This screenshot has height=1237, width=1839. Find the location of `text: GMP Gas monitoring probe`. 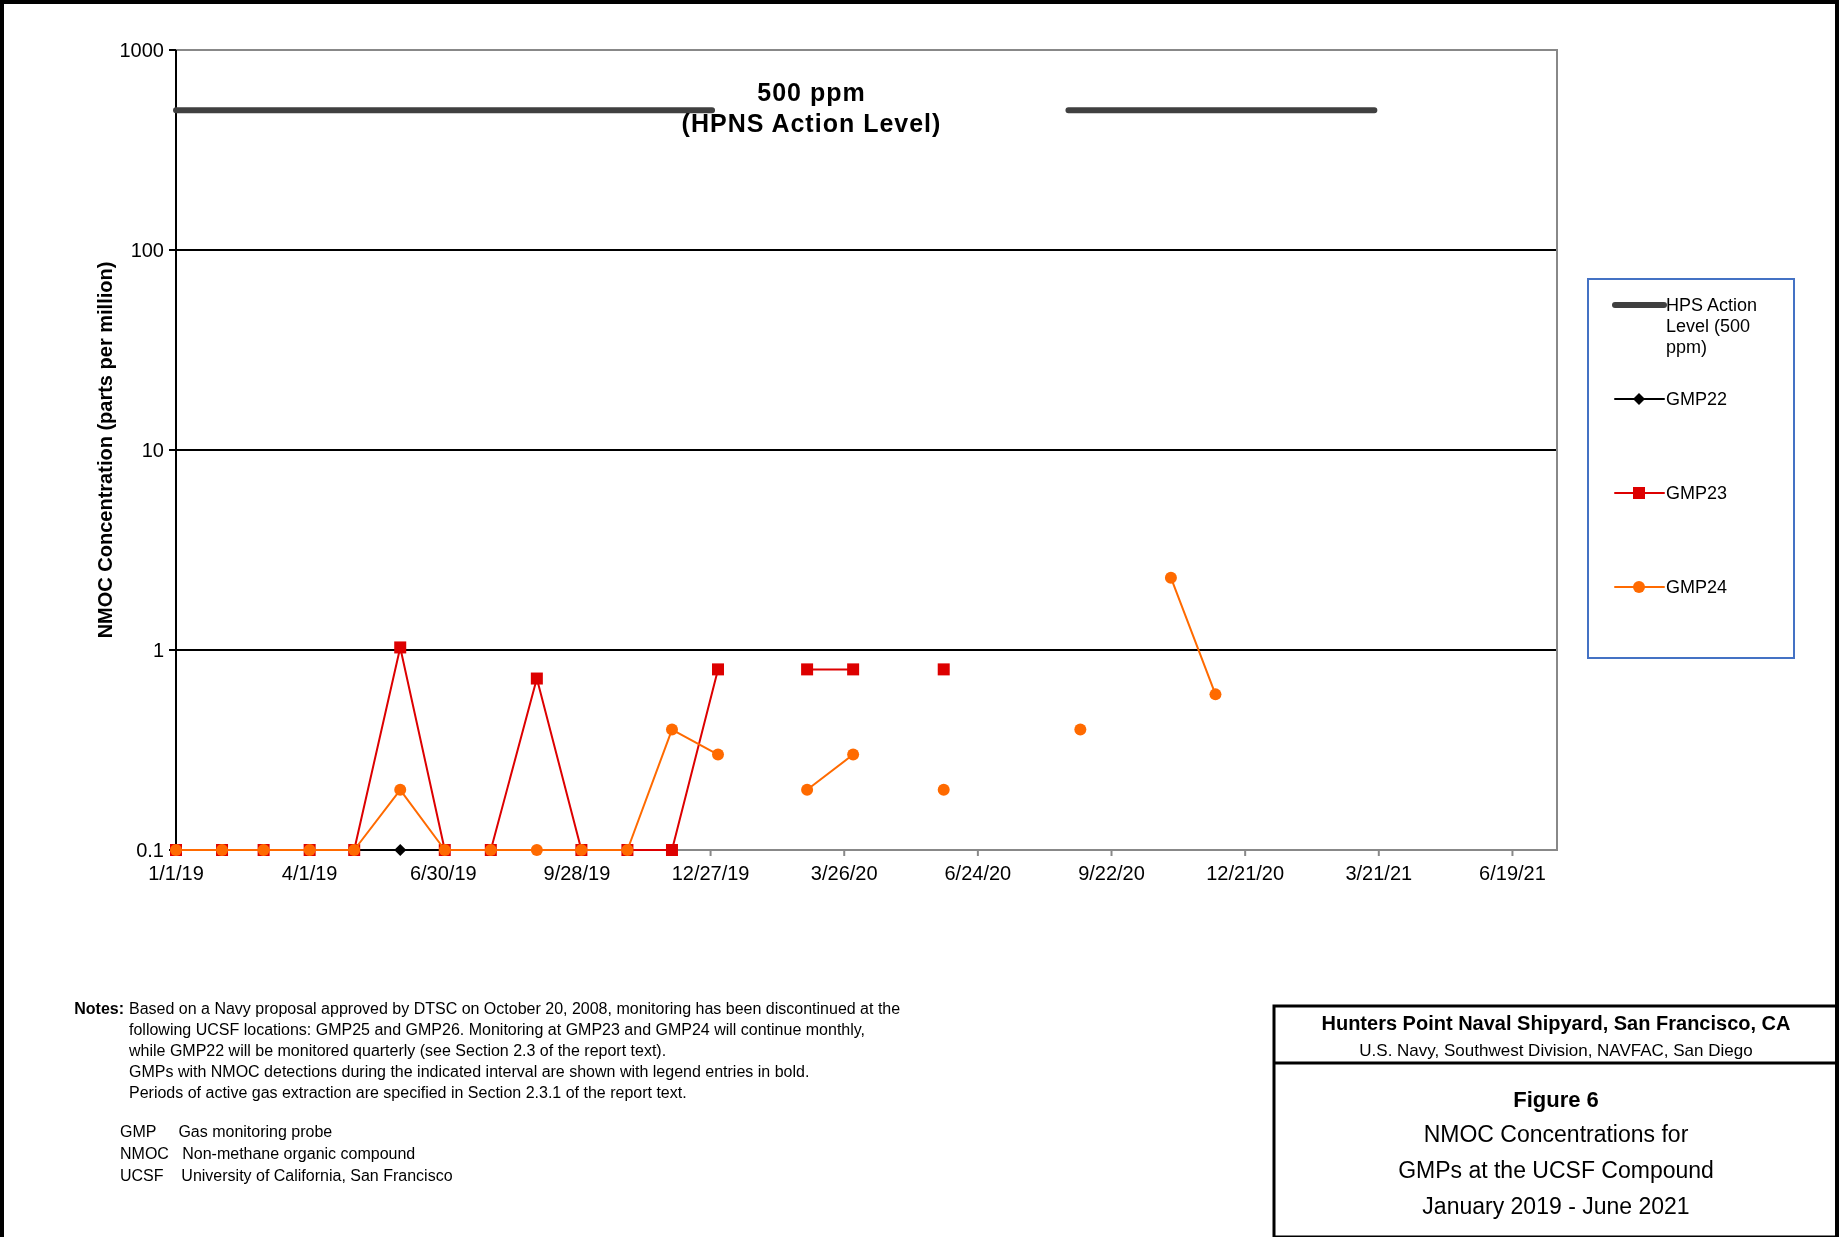

text: GMP Gas monitoring probe is located at coordinates (226, 1131).